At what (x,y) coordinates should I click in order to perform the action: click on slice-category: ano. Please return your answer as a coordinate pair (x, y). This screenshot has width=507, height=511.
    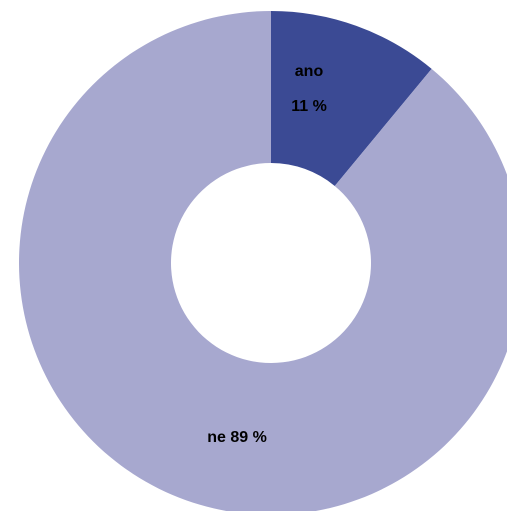
    Looking at the image, I should click on (309, 71).